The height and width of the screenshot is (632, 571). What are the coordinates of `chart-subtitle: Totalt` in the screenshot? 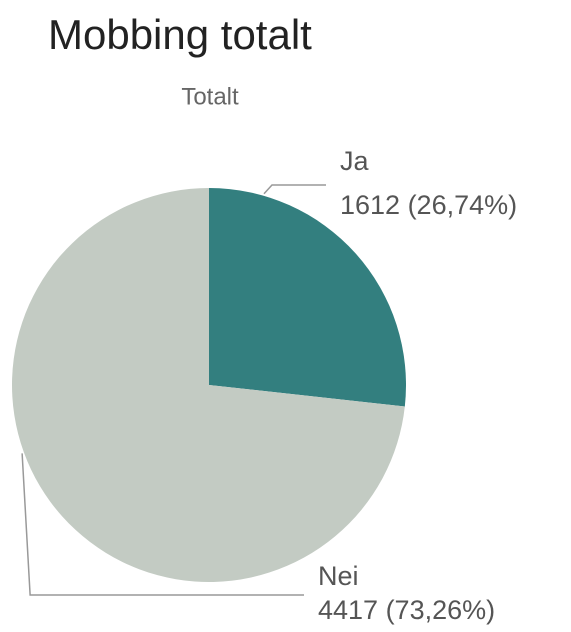 It's located at (210, 96).